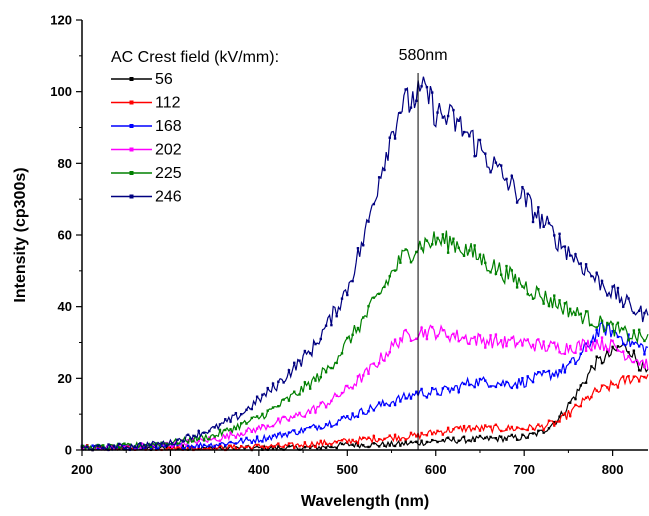 The image size is (649, 516). Describe the element at coordinates (423, 55) in the screenshot. I see `annotation-label: 580nm` at that location.